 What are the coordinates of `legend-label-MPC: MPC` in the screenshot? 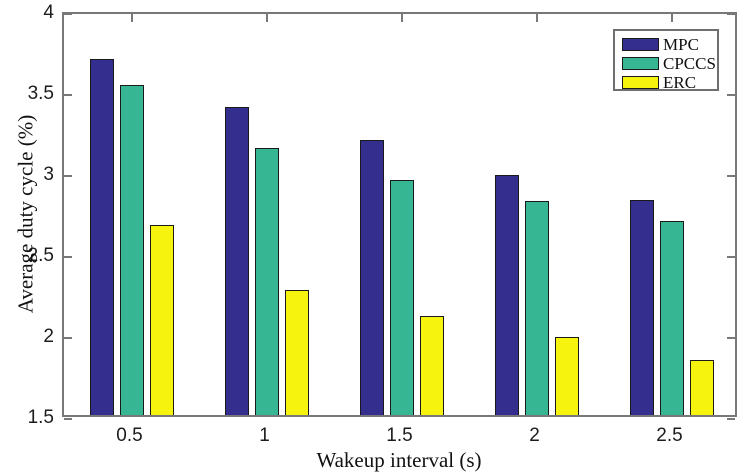 It's located at (681, 44).